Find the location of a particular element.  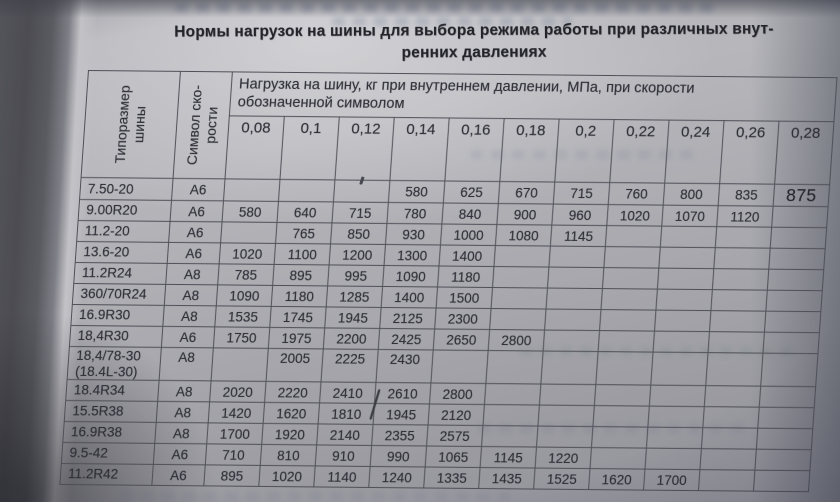

load-value-cell: 760 is located at coordinates (636, 194).